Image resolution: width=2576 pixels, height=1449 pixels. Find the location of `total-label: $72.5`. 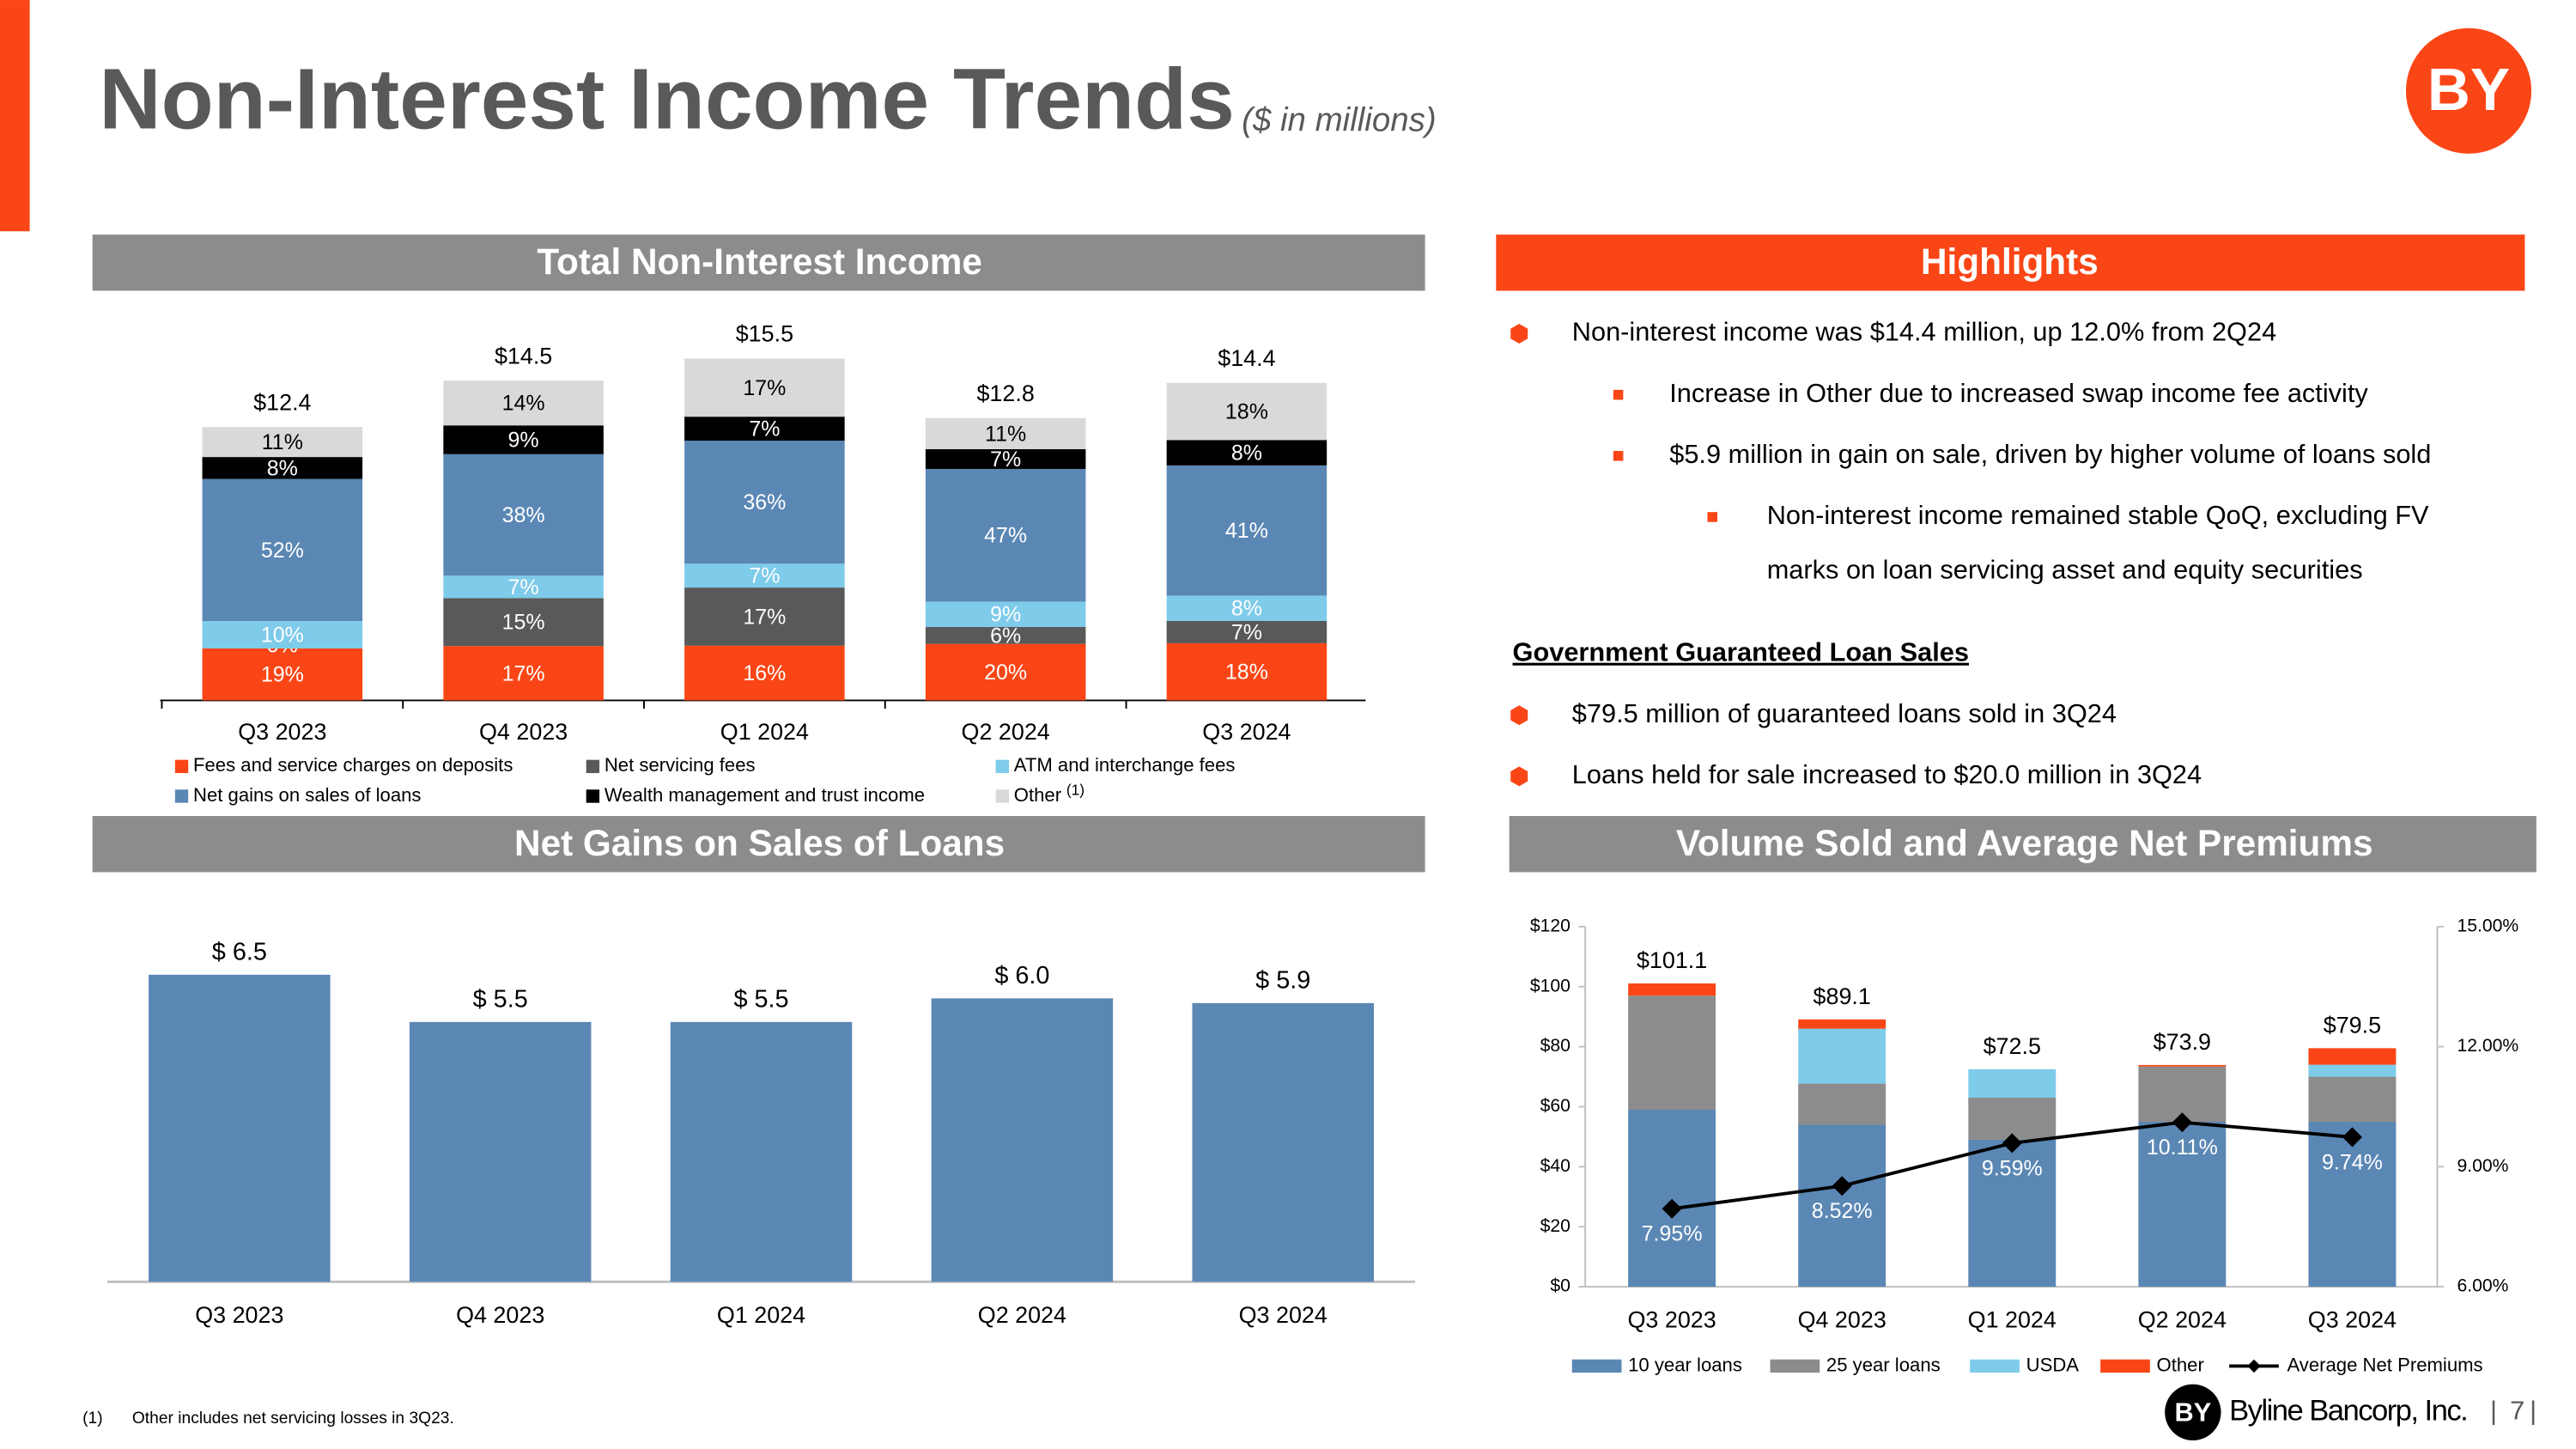

total-label: $72.5 is located at coordinates (2012, 1046).